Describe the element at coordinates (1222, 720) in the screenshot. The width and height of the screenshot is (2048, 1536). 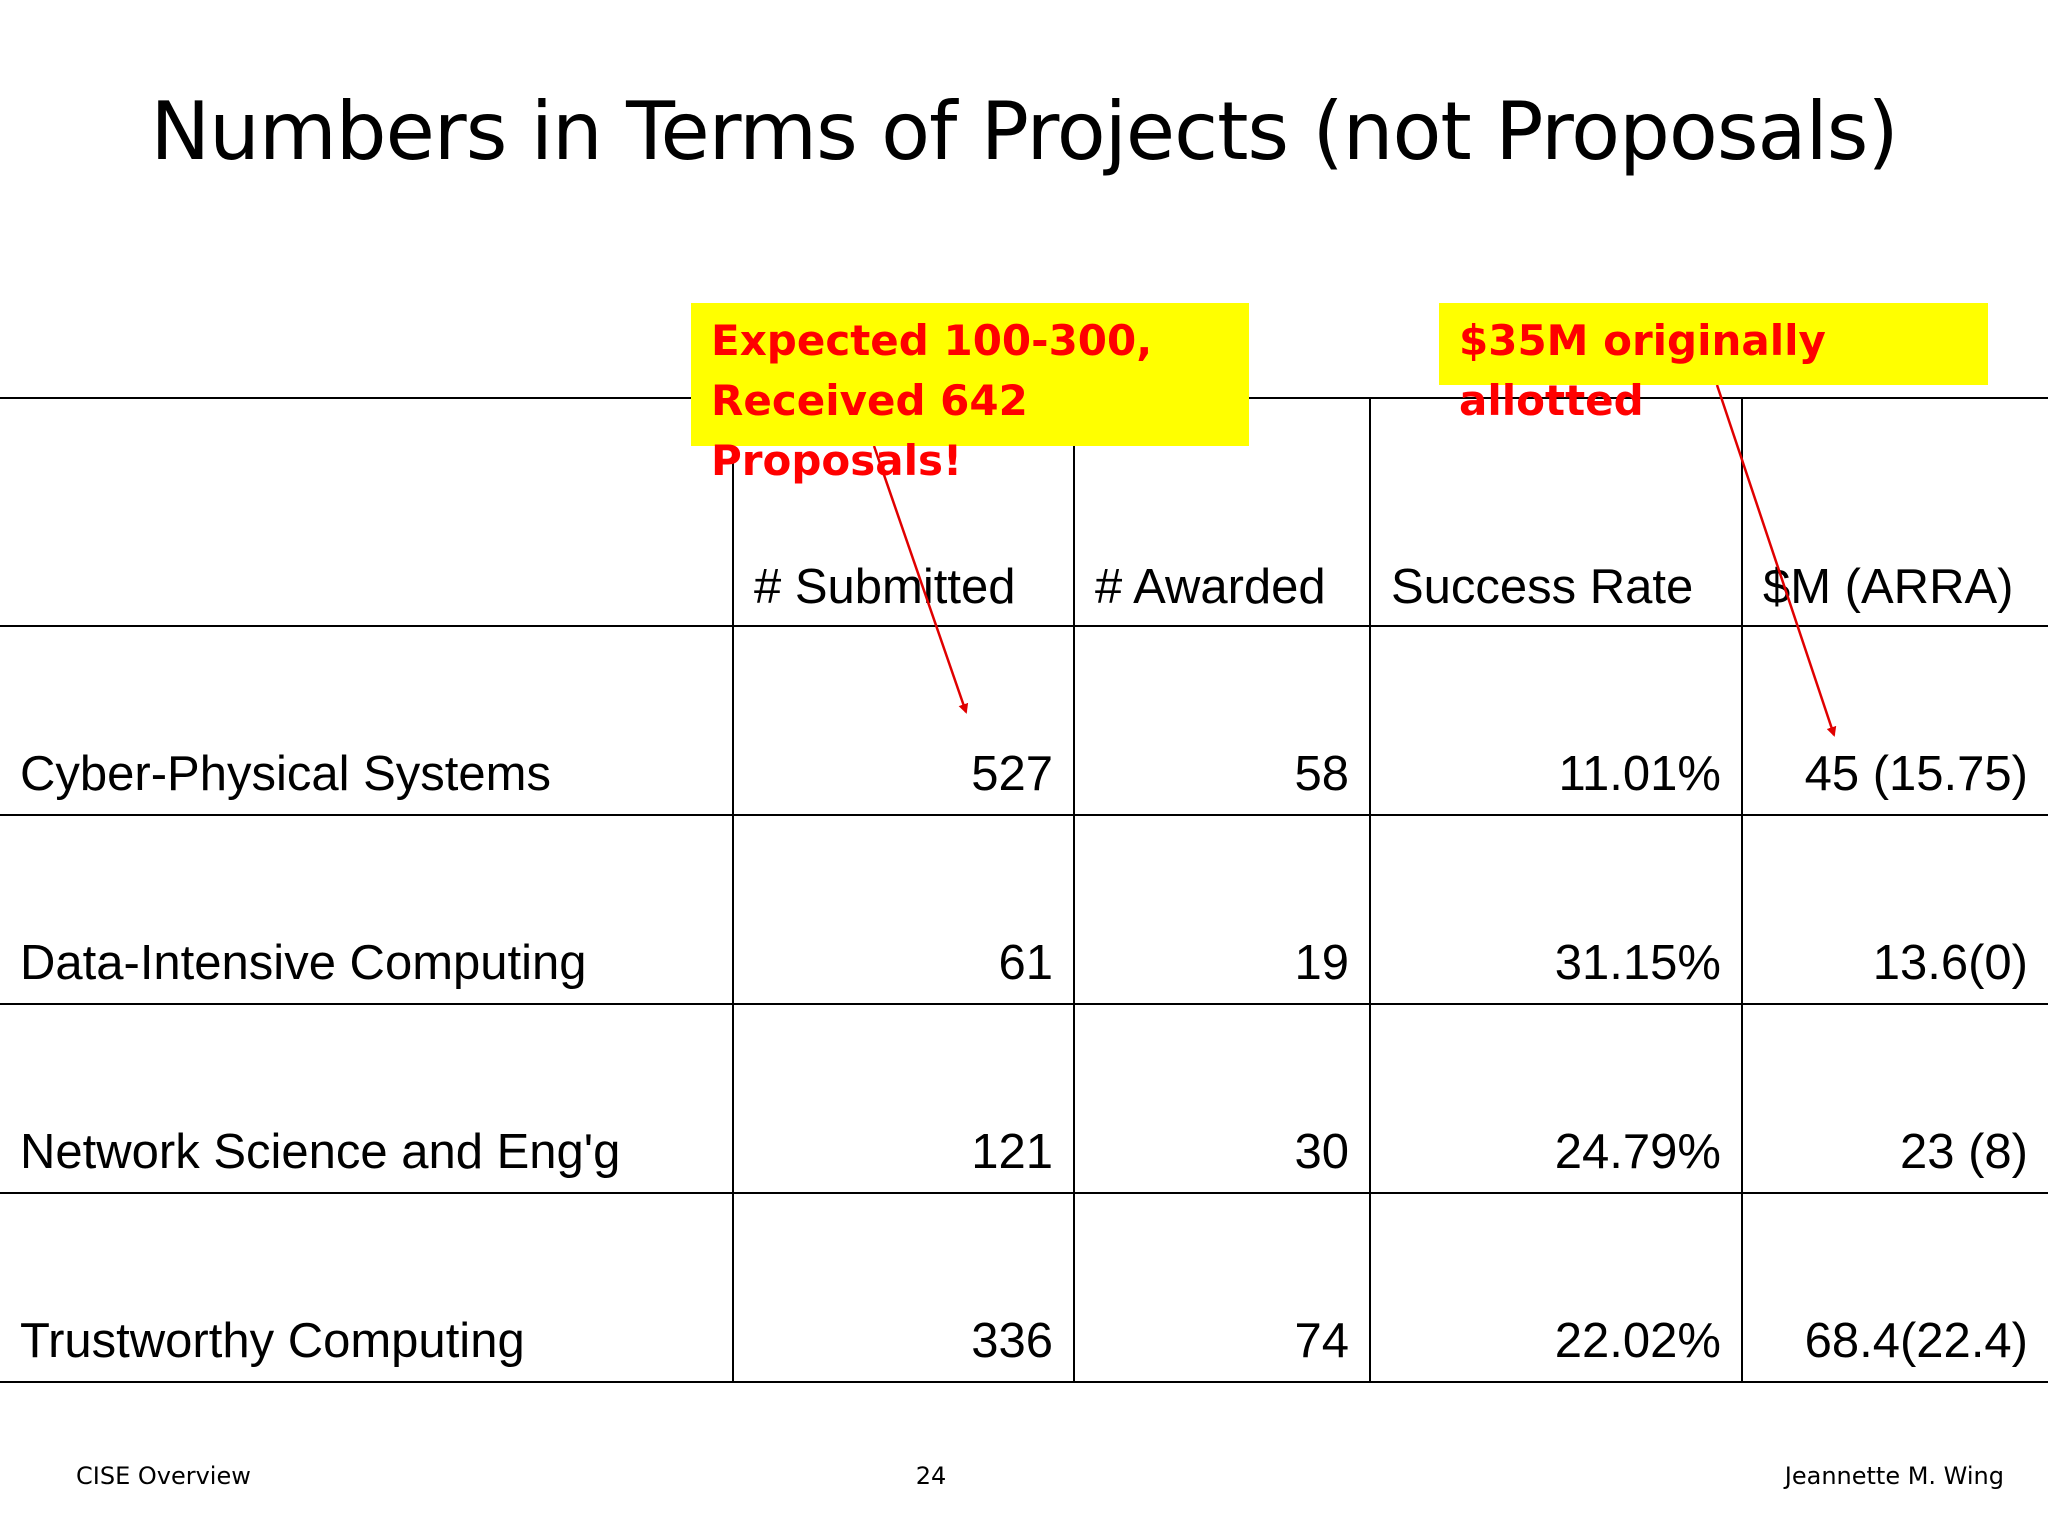
I see `awarded-cell: 58` at that location.